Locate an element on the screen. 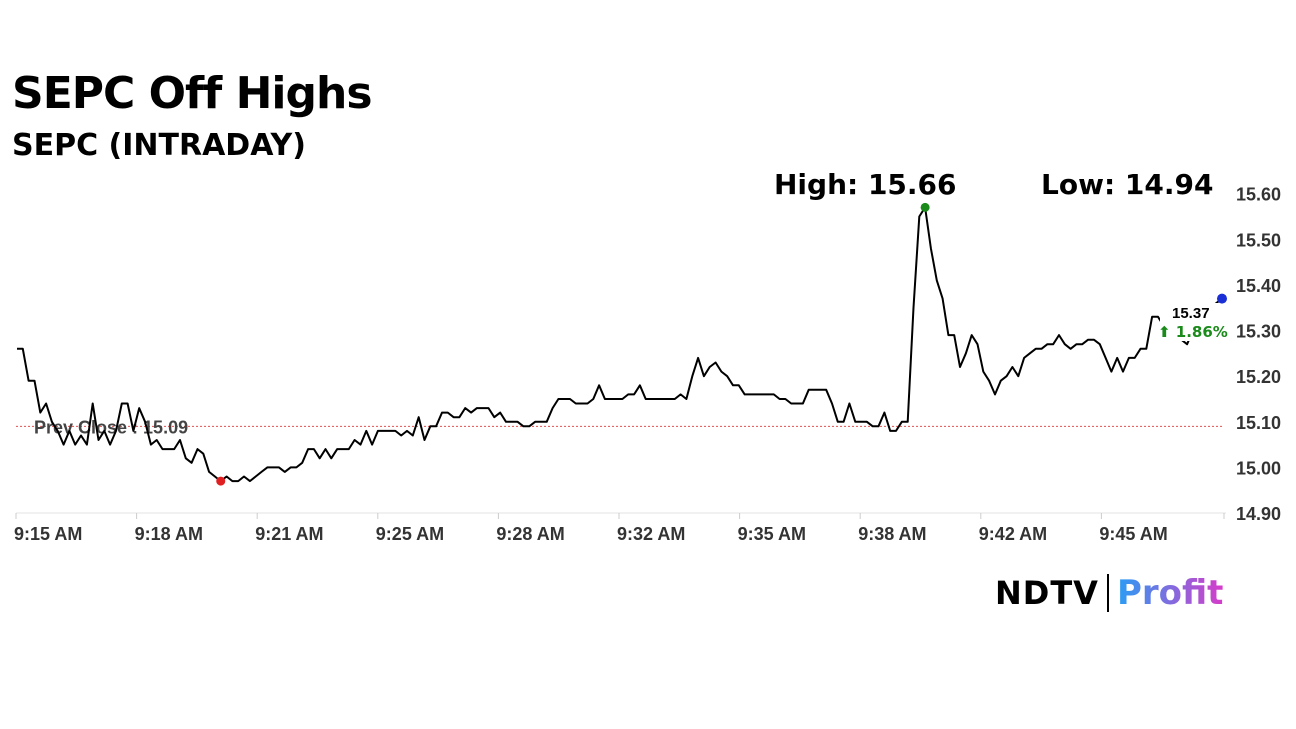  x-tick-label: 9:42 AM is located at coordinates (1013, 534).